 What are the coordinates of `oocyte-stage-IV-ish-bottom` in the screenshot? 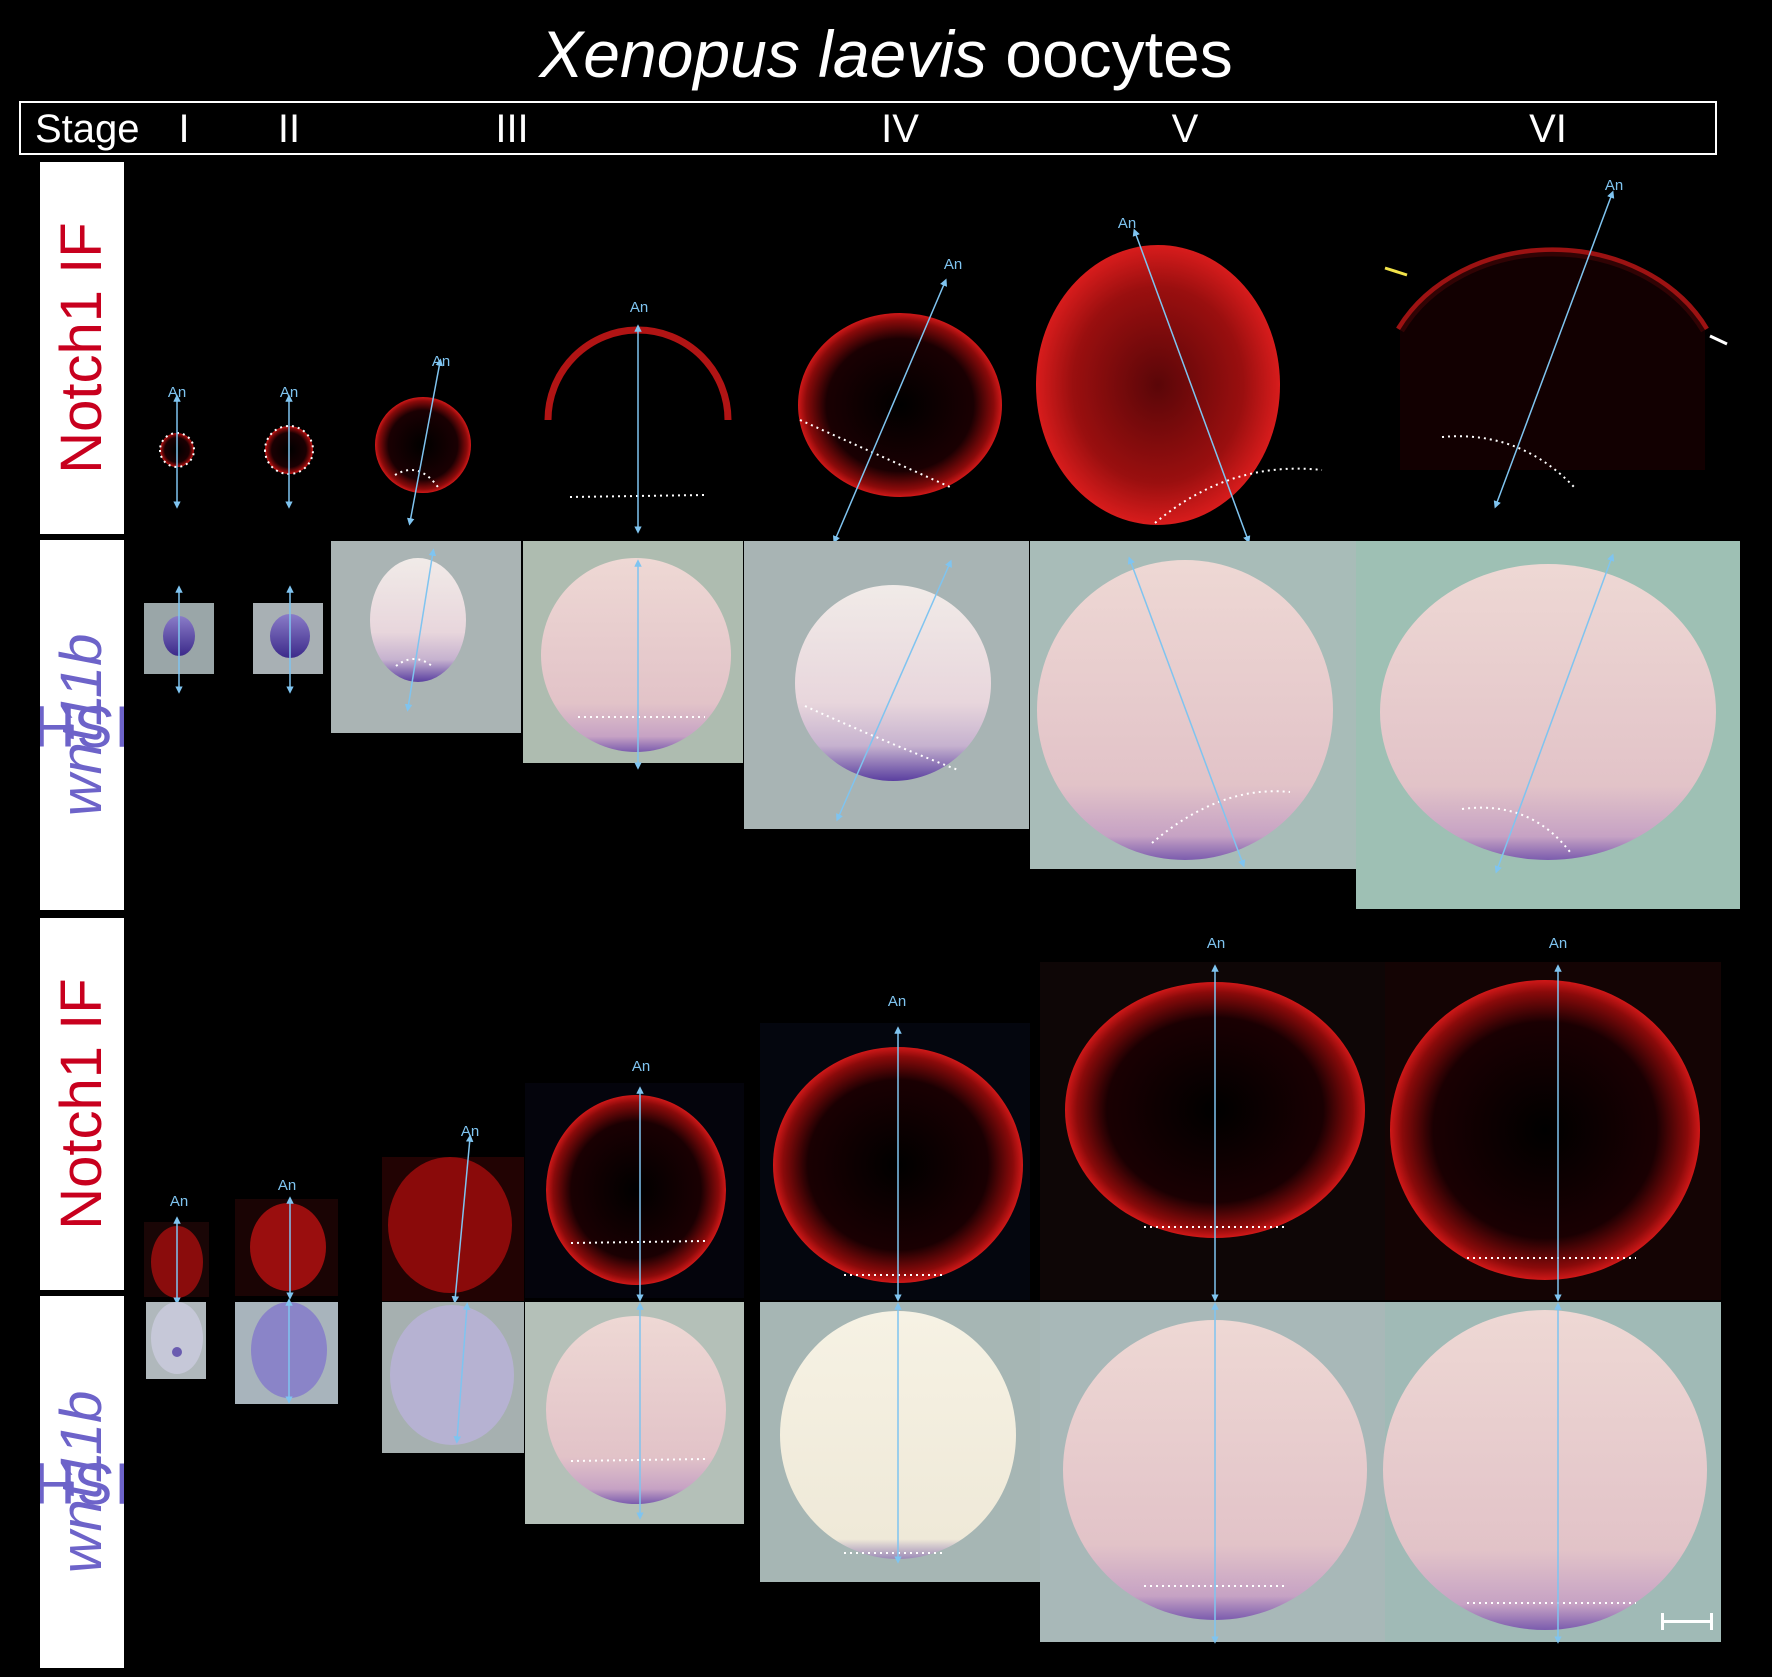 It's located at (898, 1435).